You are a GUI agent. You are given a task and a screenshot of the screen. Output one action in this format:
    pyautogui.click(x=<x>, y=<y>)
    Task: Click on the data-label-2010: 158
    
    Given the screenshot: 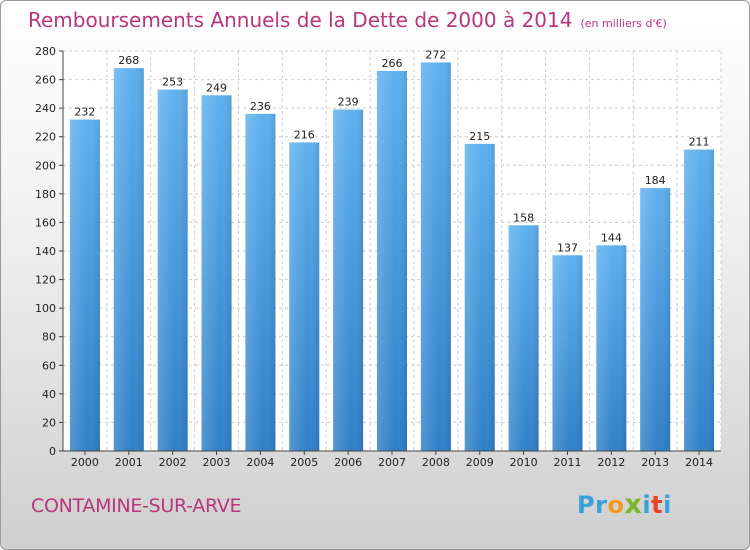 What is the action you would take?
    pyautogui.click(x=523, y=217)
    